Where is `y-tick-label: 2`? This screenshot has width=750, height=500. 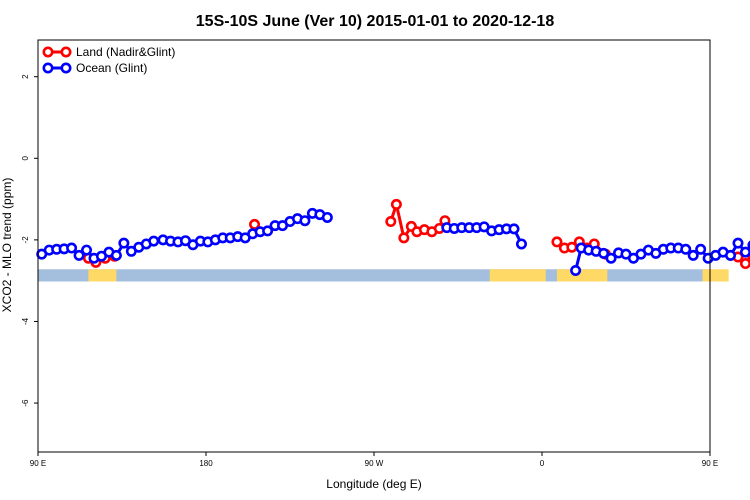
y-tick-label: 2 is located at coordinates (25, 76).